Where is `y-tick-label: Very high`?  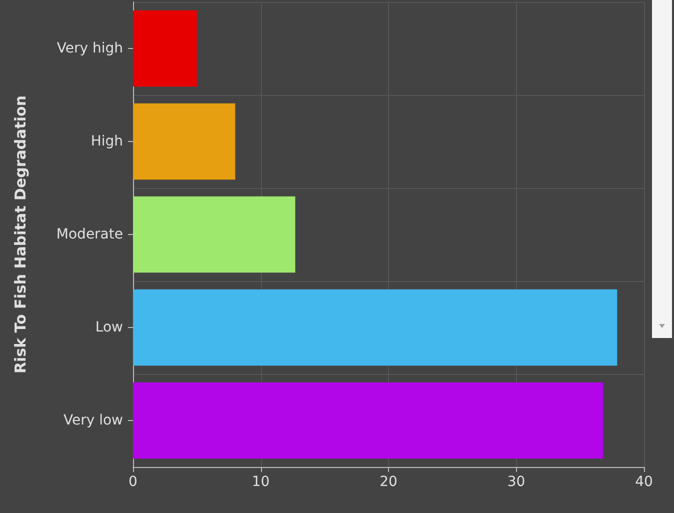
y-tick-label: Very high is located at coordinates (89, 48).